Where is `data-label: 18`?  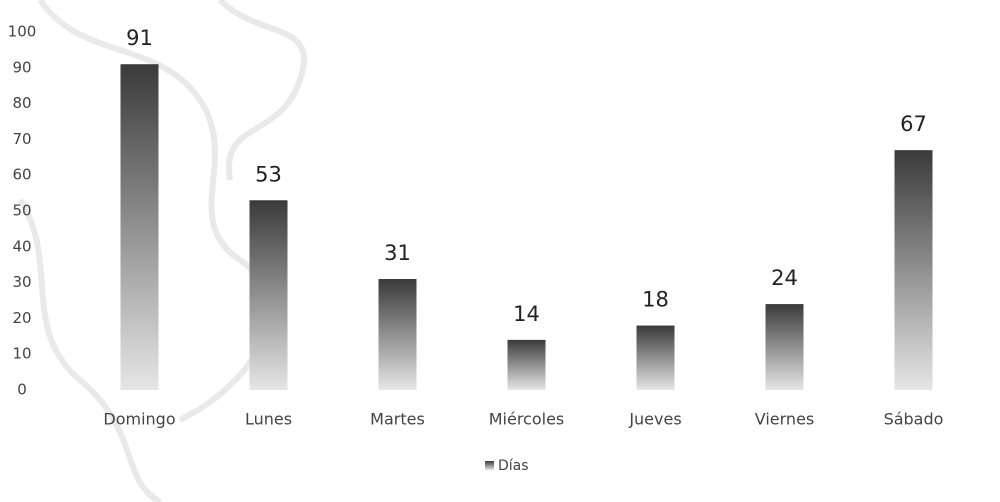 data-label: 18 is located at coordinates (655, 300).